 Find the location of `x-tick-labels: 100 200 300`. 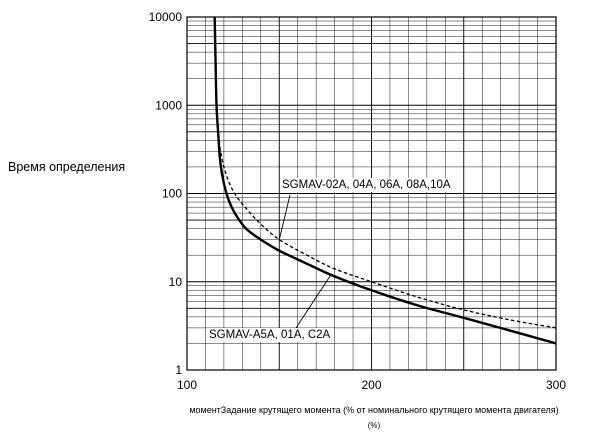

x-tick-labels: 100 200 300 is located at coordinates (371, 385).